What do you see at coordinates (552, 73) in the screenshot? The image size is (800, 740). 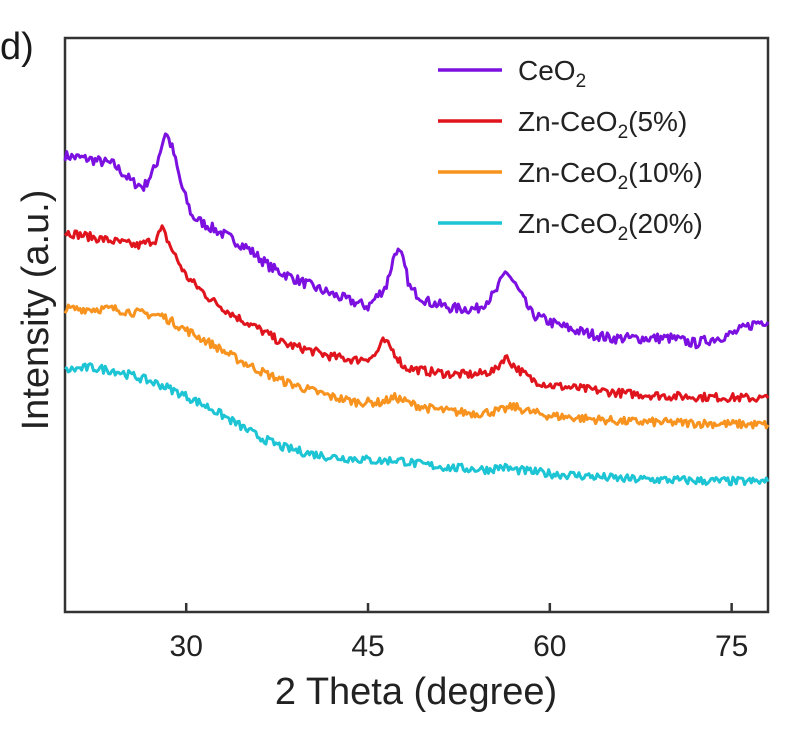 I see `legend-label: CeO2` at bounding box center [552, 73].